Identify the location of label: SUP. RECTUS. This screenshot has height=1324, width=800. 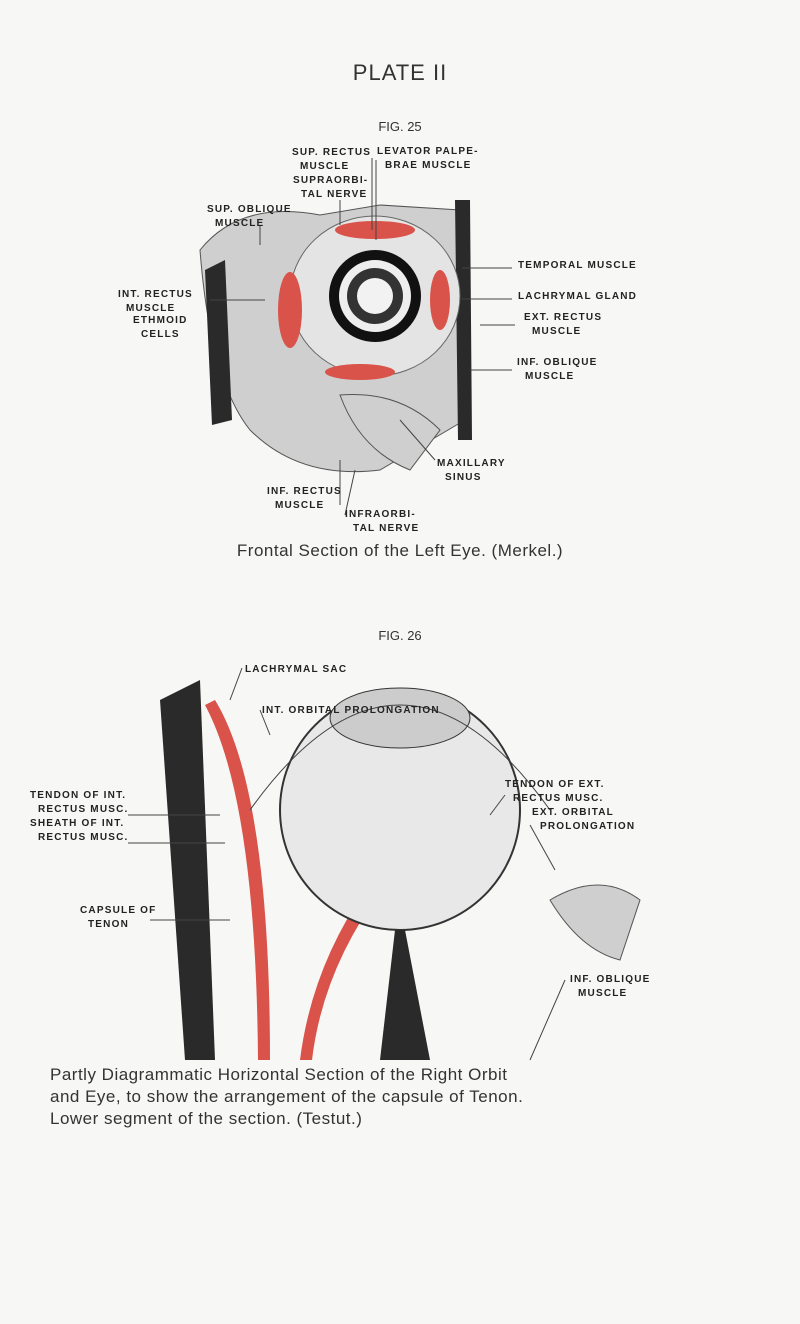
(331, 152).